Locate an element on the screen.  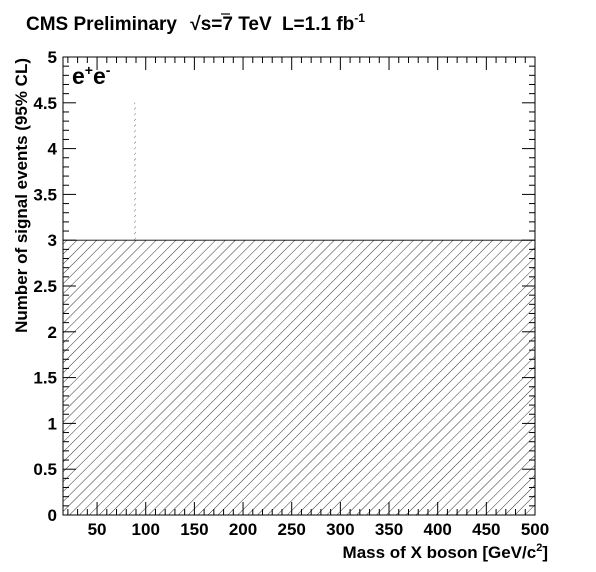
x-axis-label: Mass of X boson [GeV/c2] is located at coordinates (445, 552).